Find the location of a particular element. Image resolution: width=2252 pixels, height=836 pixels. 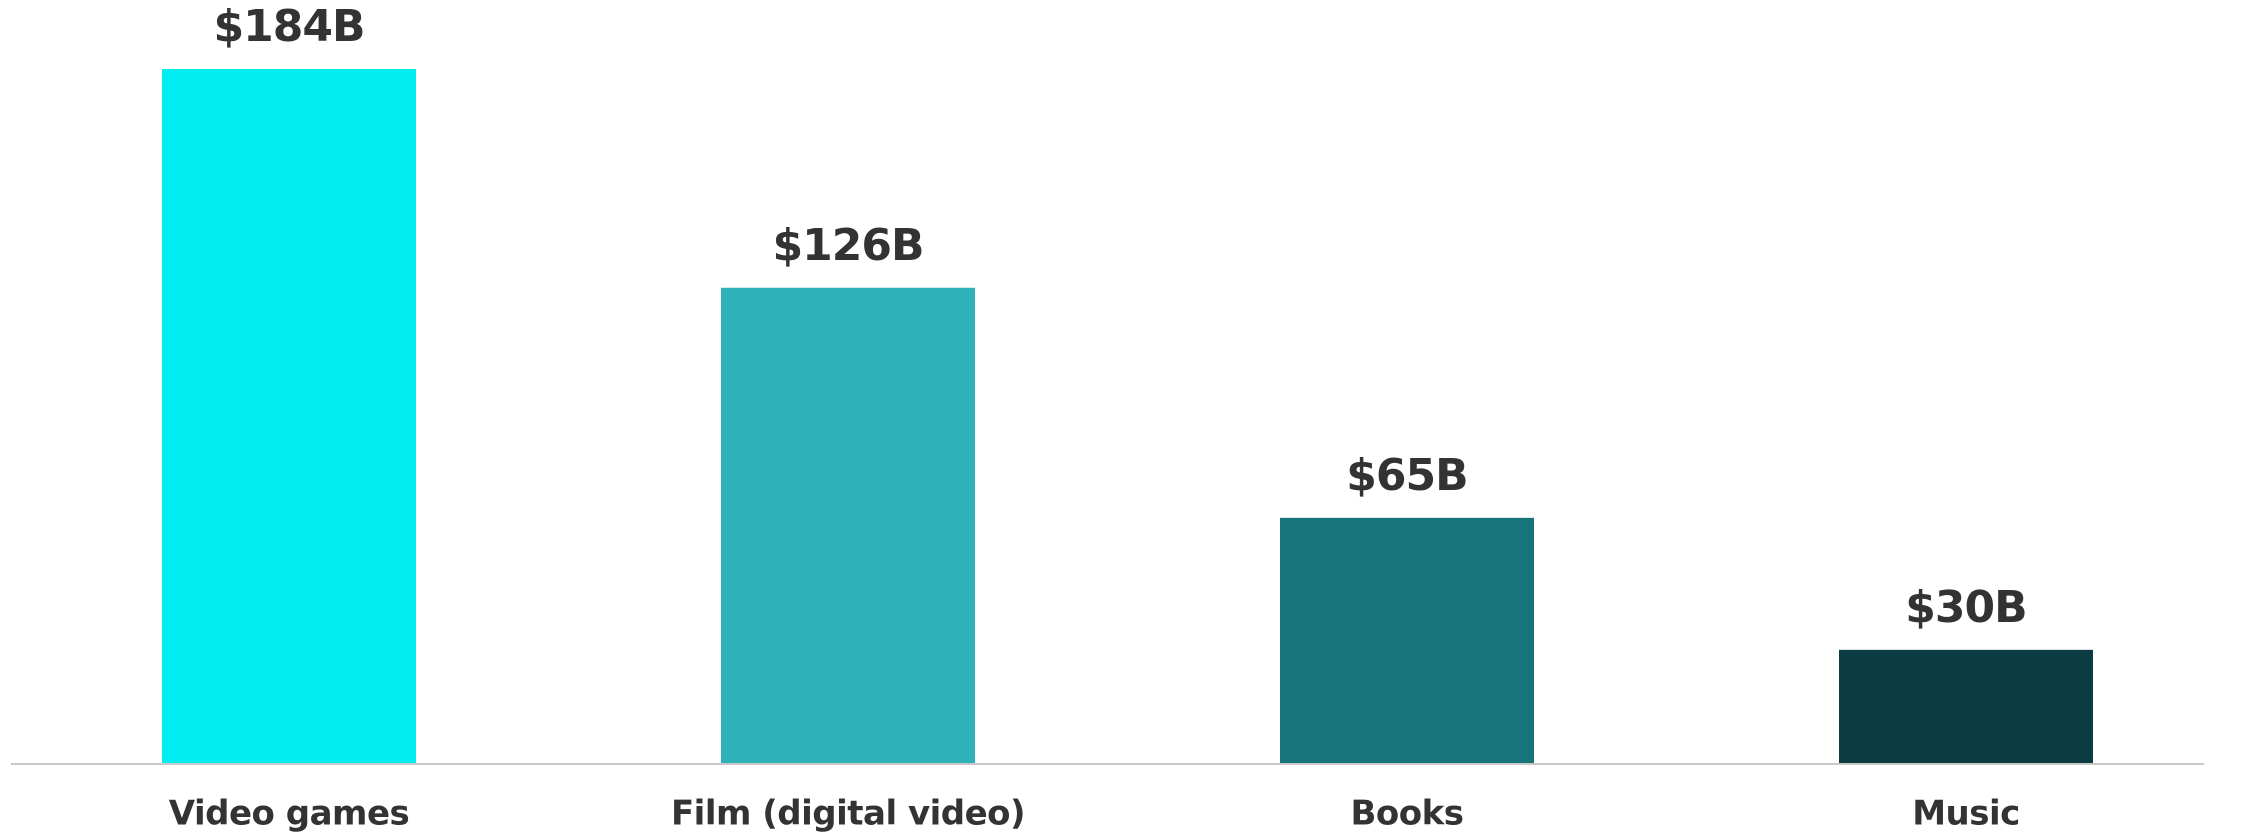

x-tick-label: Film (digital video) is located at coordinates (848, 814).